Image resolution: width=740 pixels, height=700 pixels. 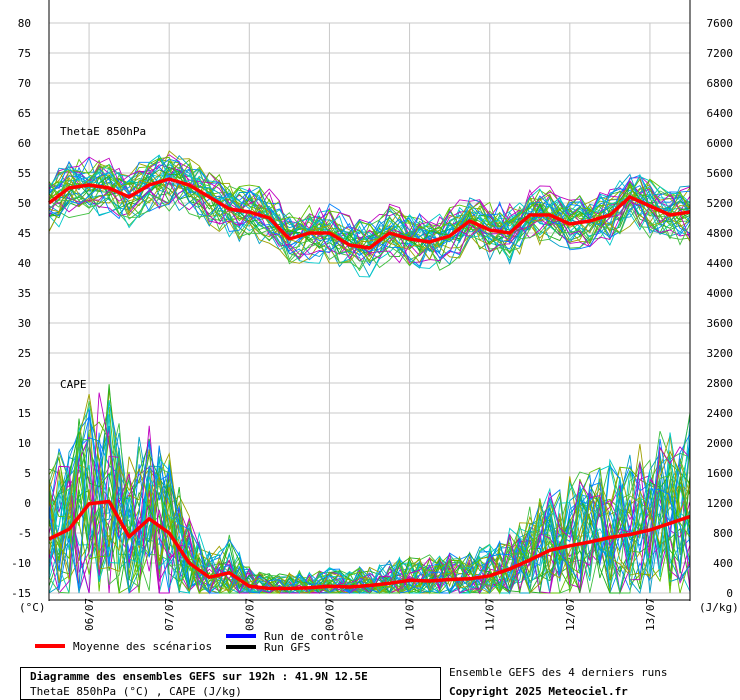 I want to click on x-labels: 06/07 07/07 08/07 09/07 10/07 11/07 12/07 13/07, so click(x=370, y=614).